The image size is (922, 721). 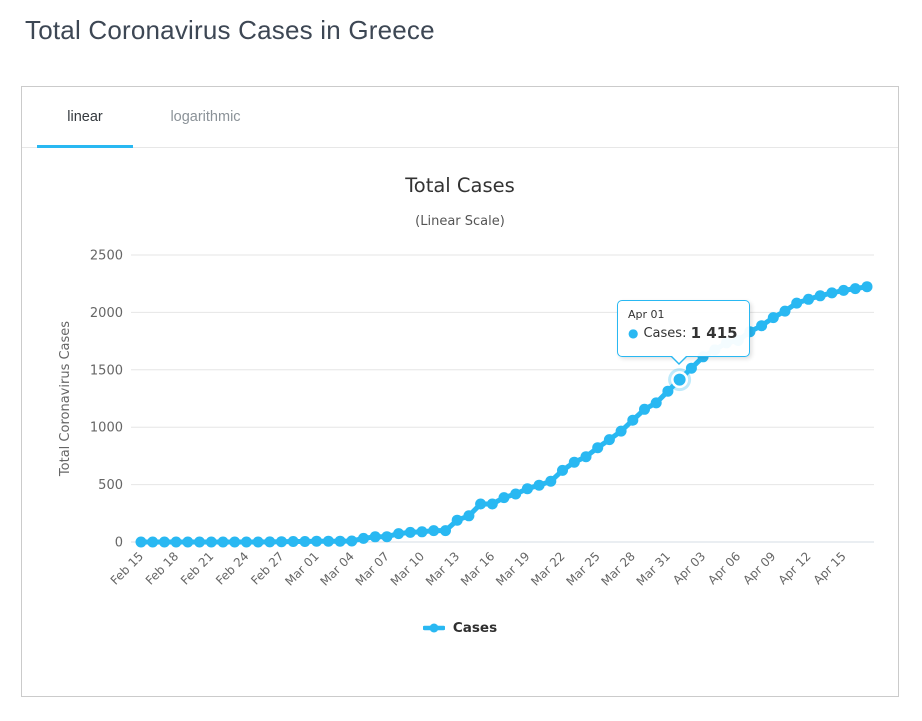 I want to click on svg-text: Mar 19, so click(x=512, y=568).